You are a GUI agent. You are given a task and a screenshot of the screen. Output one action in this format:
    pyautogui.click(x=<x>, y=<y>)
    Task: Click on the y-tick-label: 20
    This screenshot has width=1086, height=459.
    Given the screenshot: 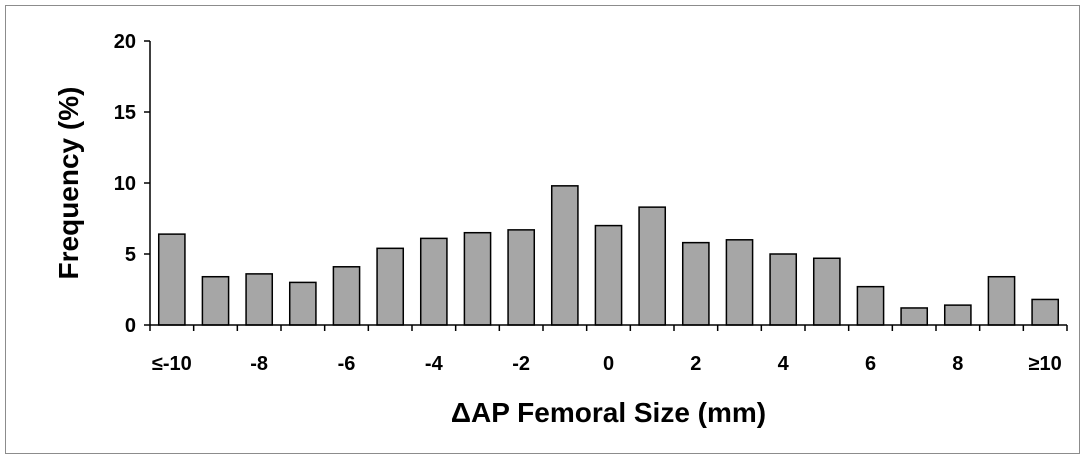 What is the action you would take?
    pyautogui.click(x=125, y=42)
    